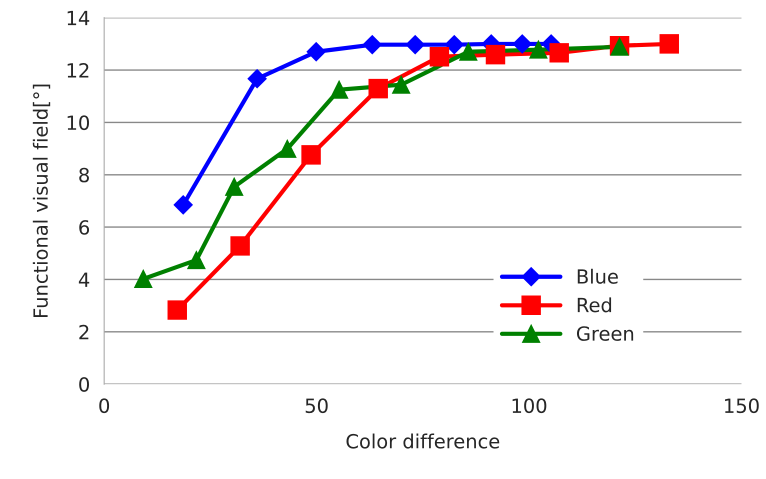 This screenshot has height=479, width=766. Describe the element at coordinates (529, 406) in the screenshot. I see `x-tick-label: 100` at that location.